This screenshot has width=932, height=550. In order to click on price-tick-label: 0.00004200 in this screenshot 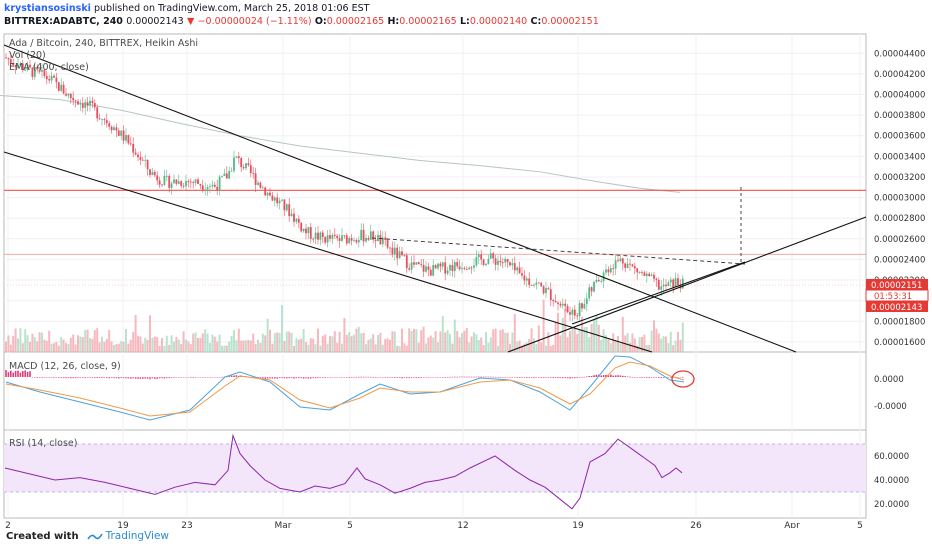, I will do `click(899, 75)`.